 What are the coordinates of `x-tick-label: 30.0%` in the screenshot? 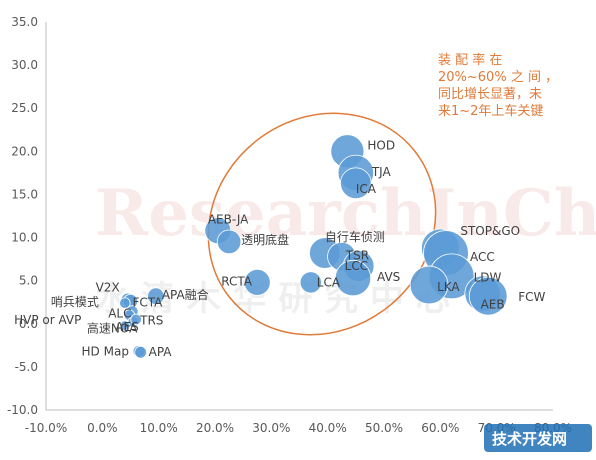 It's located at (271, 428).